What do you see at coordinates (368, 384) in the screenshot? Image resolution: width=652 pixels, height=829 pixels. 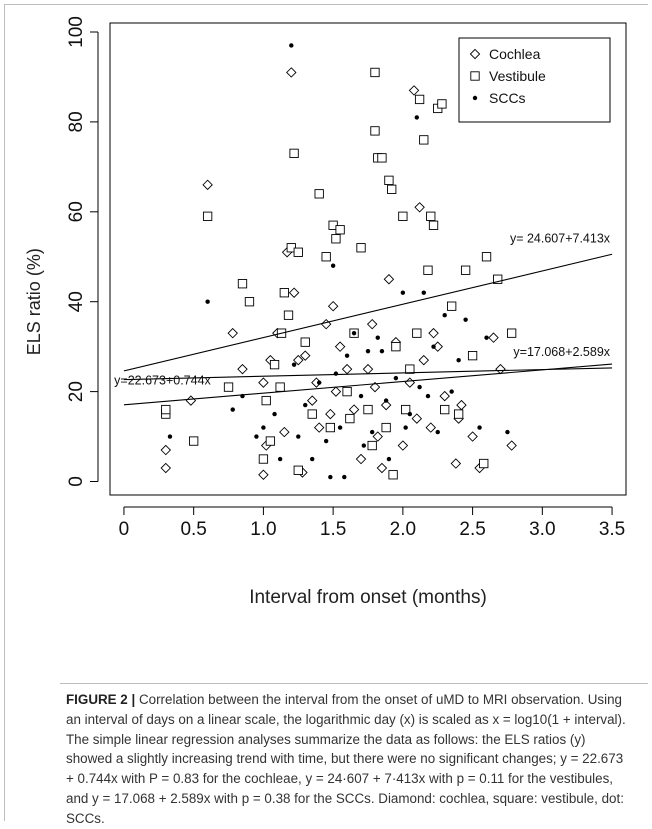 I see `sccs-regression-line` at bounding box center [368, 384].